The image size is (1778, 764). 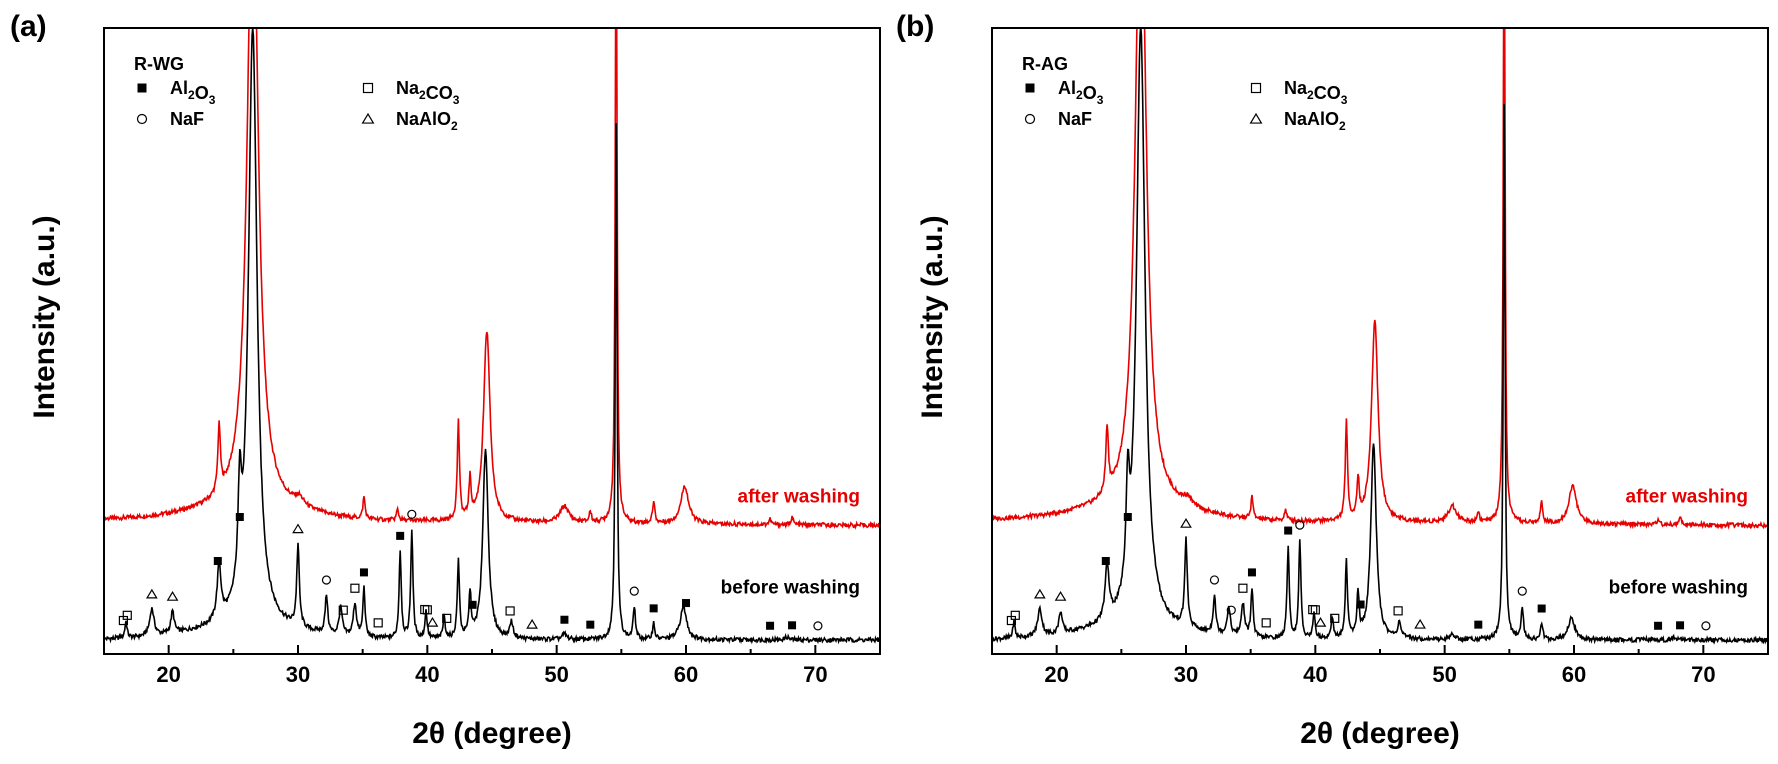 I want to click on panel-label: (a), so click(x=28, y=26).